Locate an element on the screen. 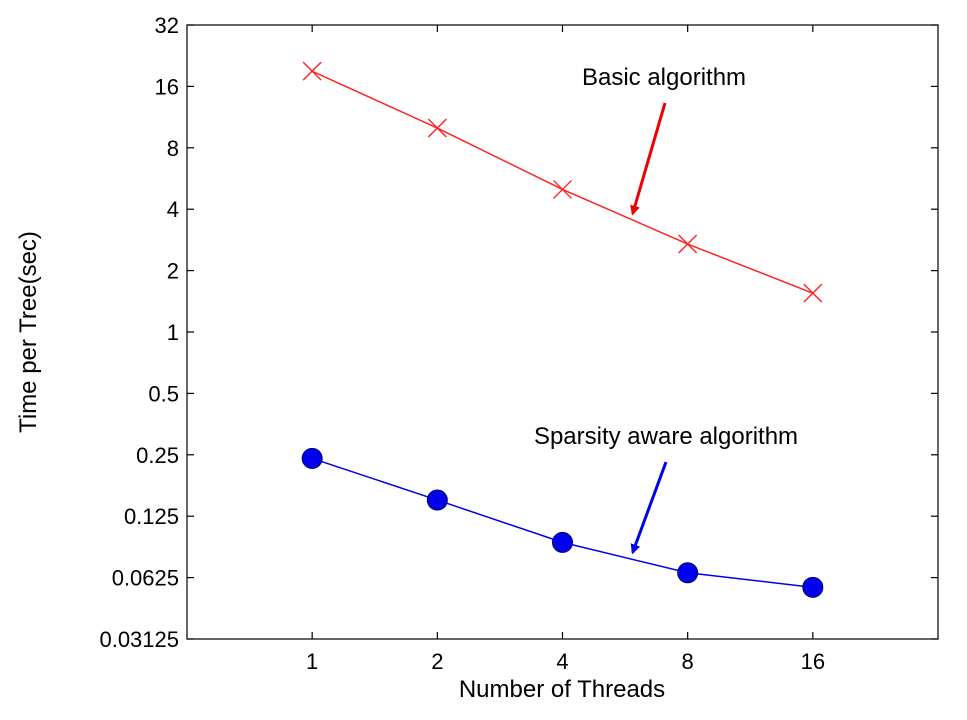  y-tick-label: 0.0625 is located at coordinates (145, 578).